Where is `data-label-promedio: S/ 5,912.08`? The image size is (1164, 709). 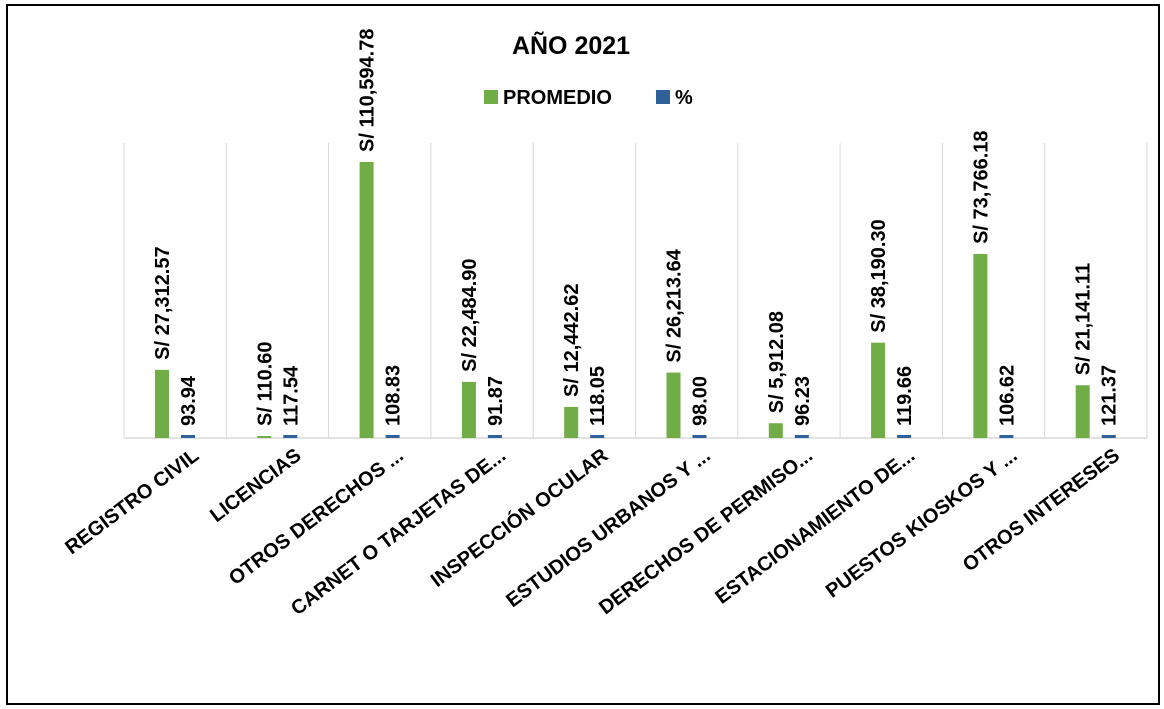
data-label-promedio: S/ 5,912.08 is located at coordinates (777, 362).